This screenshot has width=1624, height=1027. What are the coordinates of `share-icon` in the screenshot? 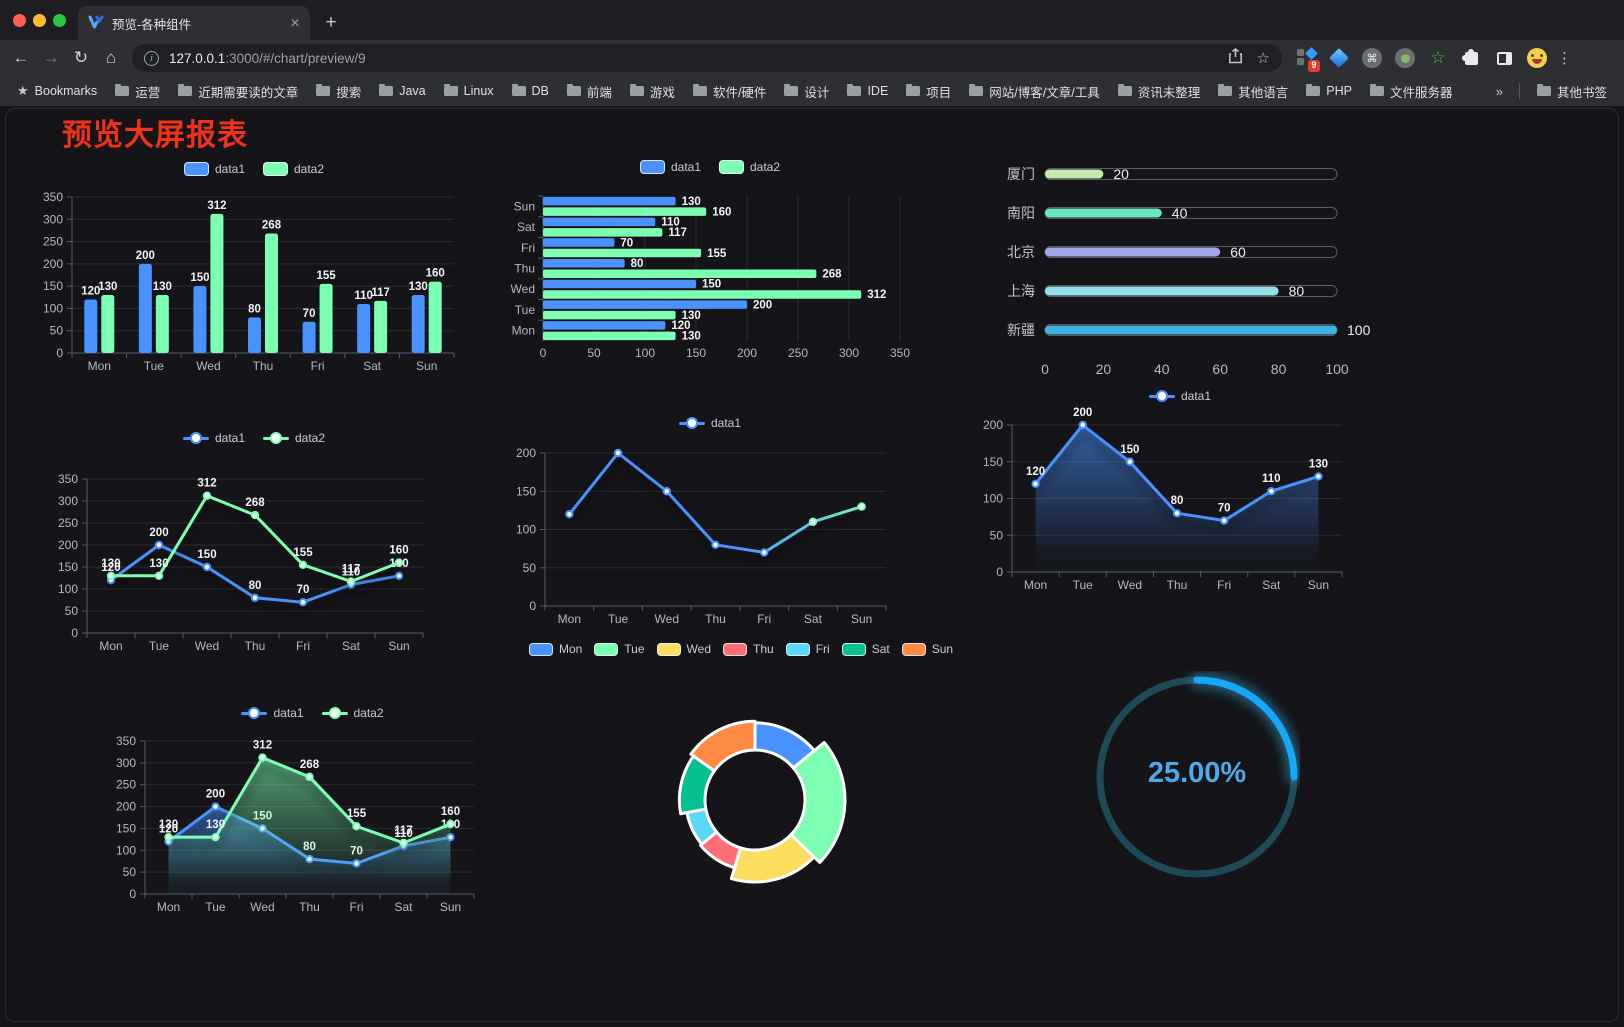 It's located at (1235, 58).